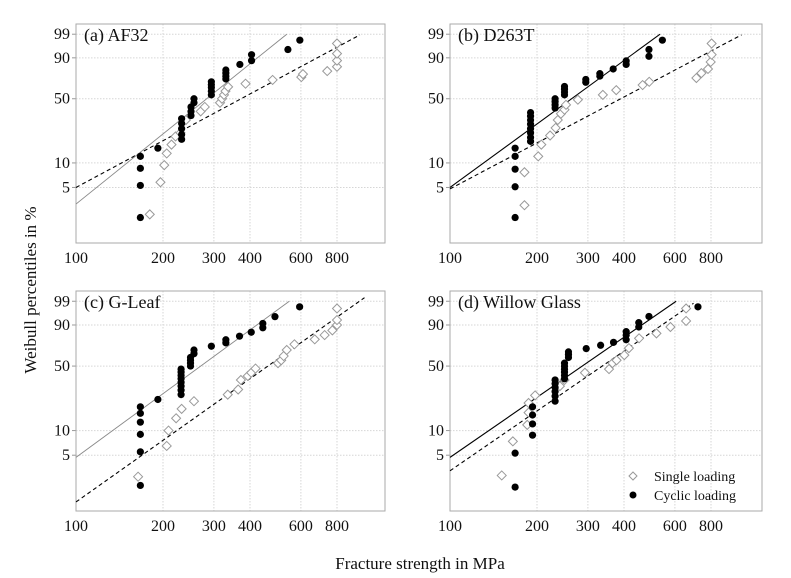 The width and height of the screenshot is (791, 578). Describe the element at coordinates (694, 477) in the screenshot. I see `legend-label-single: Single loading` at that location.